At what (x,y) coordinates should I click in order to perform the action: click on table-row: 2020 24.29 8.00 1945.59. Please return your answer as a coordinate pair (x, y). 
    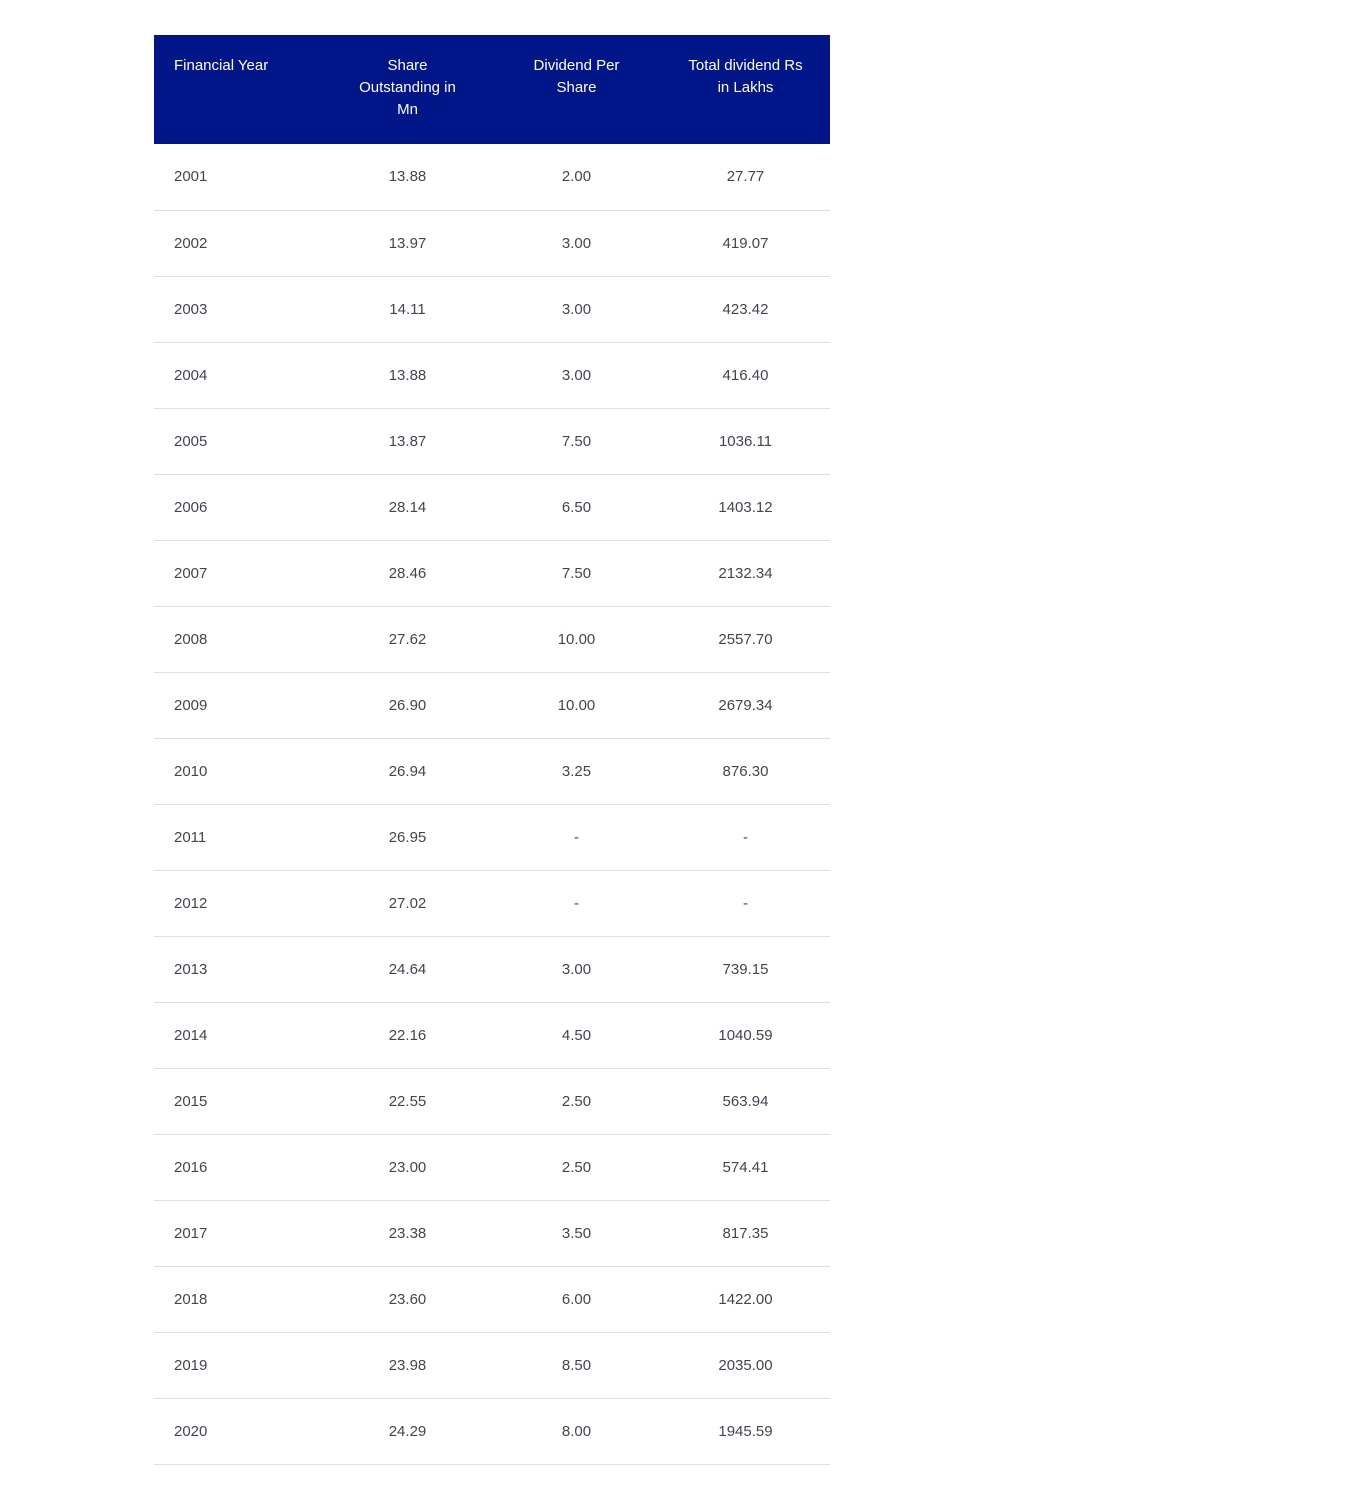
    Looking at the image, I should click on (492, 1431).